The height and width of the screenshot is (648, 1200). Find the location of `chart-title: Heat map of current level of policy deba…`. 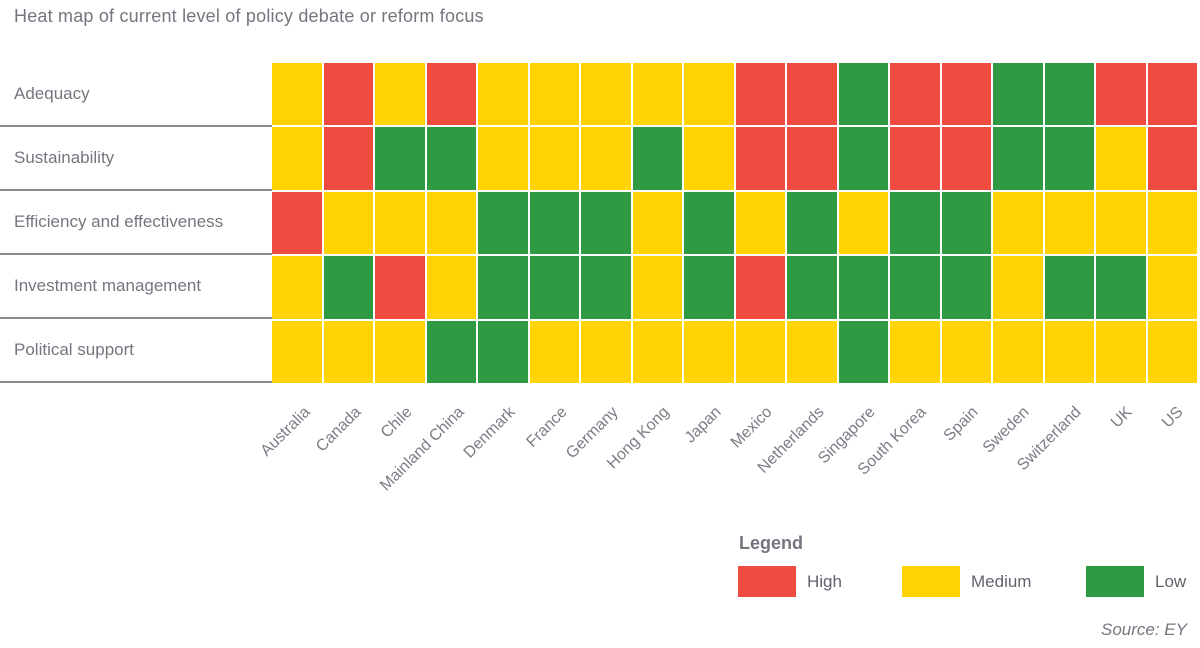

chart-title: Heat map of current level of policy deba… is located at coordinates (249, 16).